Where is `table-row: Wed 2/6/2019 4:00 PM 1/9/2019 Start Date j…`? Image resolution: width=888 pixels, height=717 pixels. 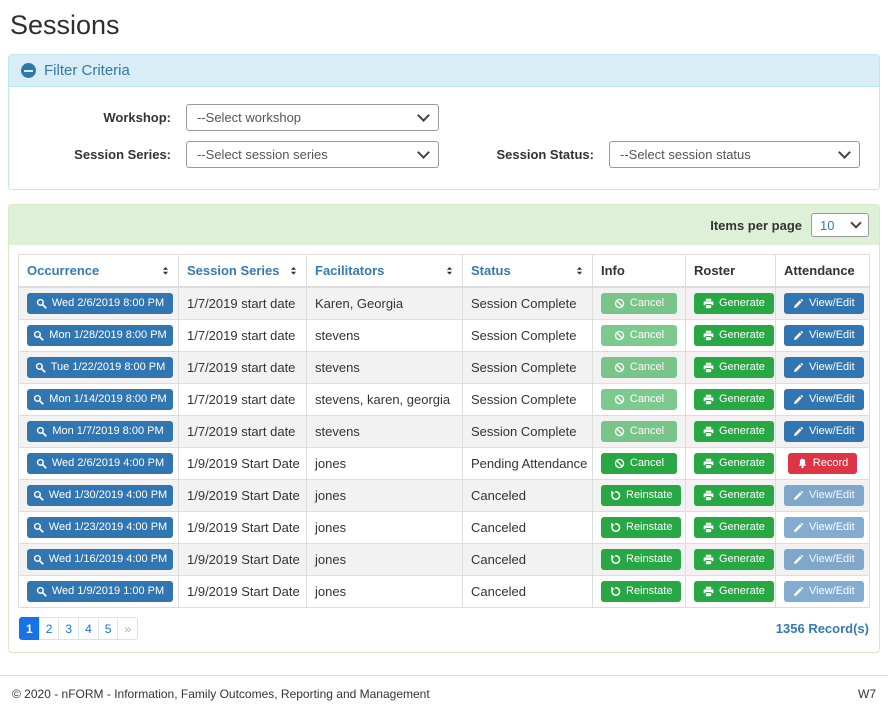
table-row: Wed 2/6/2019 4:00 PM 1/9/2019 Start Date j… is located at coordinates (444, 463).